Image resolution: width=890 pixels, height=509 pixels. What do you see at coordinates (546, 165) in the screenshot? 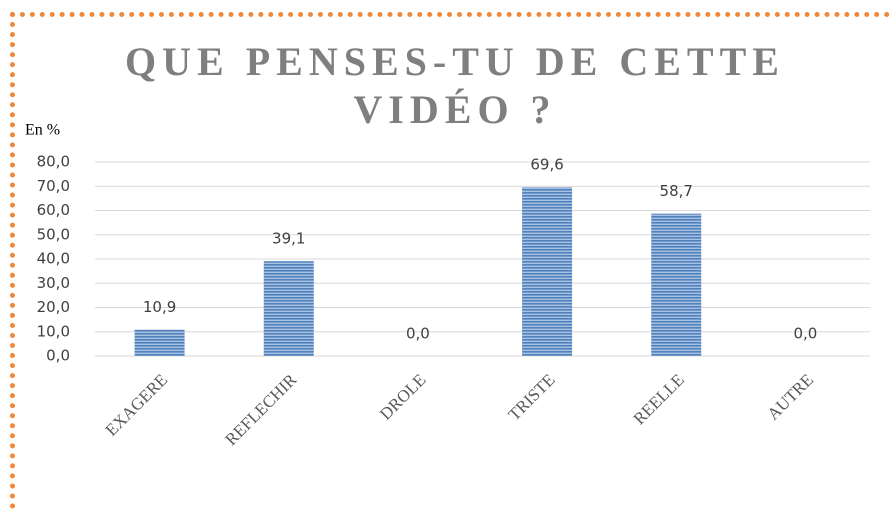
I see `value-label: 69,6` at bounding box center [546, 165].